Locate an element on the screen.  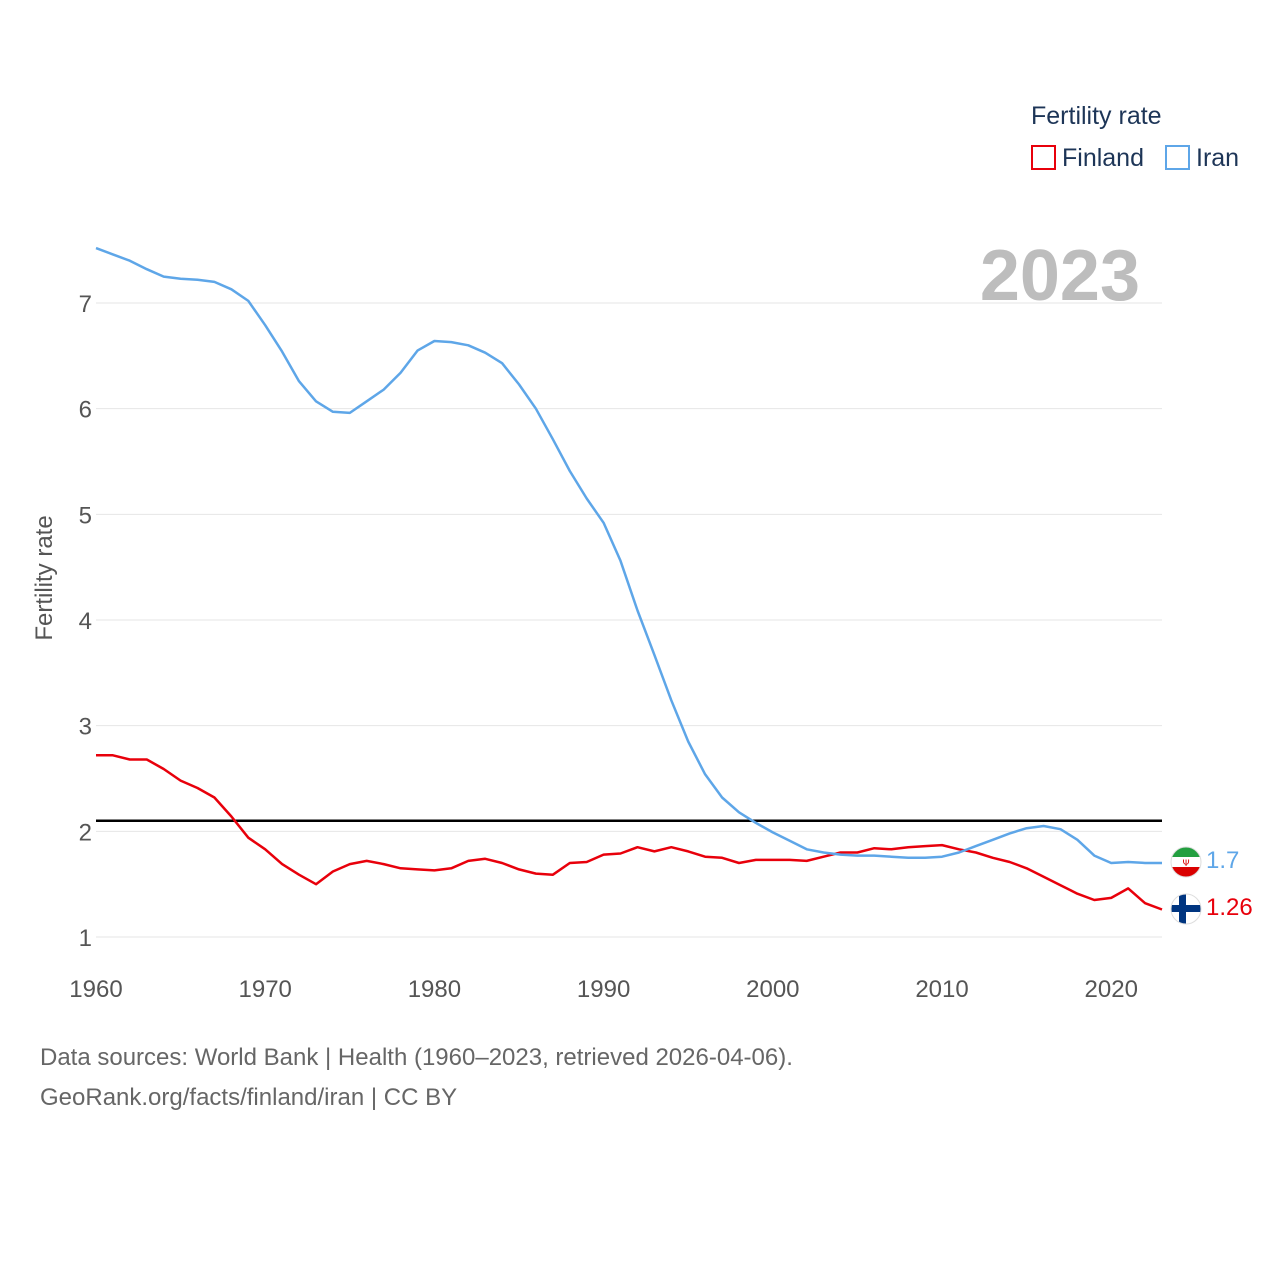
legend-swatch-finland is located at coordinates (1043, 157).